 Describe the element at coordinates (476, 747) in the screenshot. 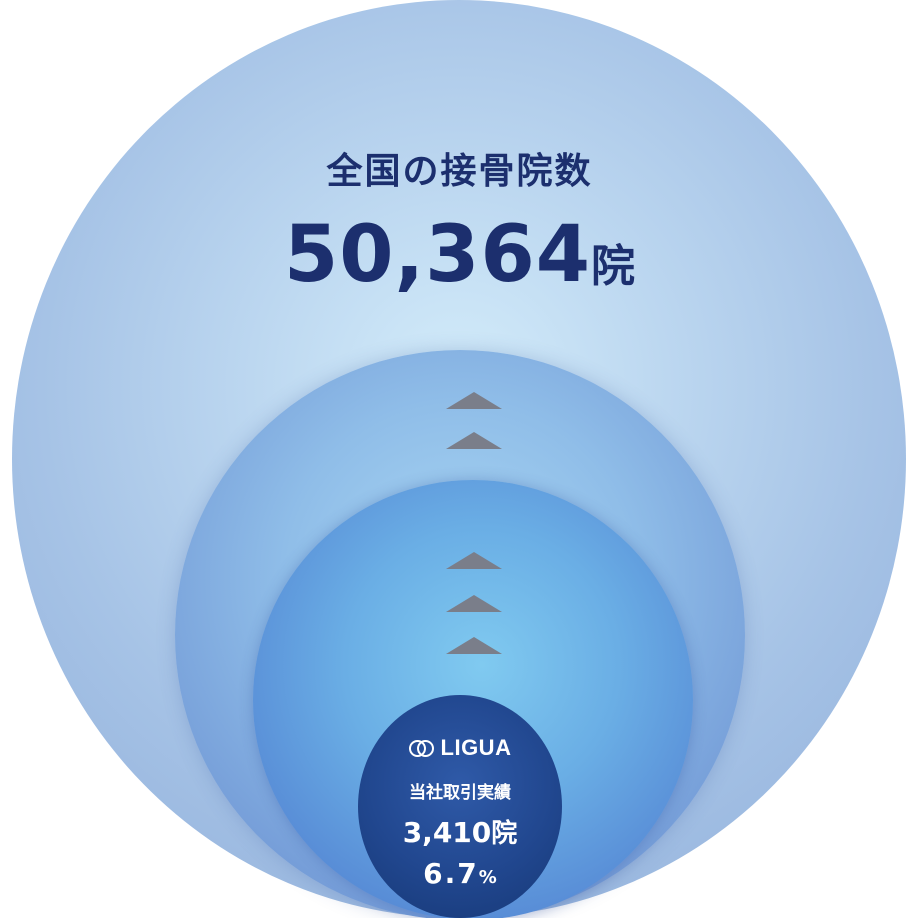

I see `brand-name: LIGUA` at that location.